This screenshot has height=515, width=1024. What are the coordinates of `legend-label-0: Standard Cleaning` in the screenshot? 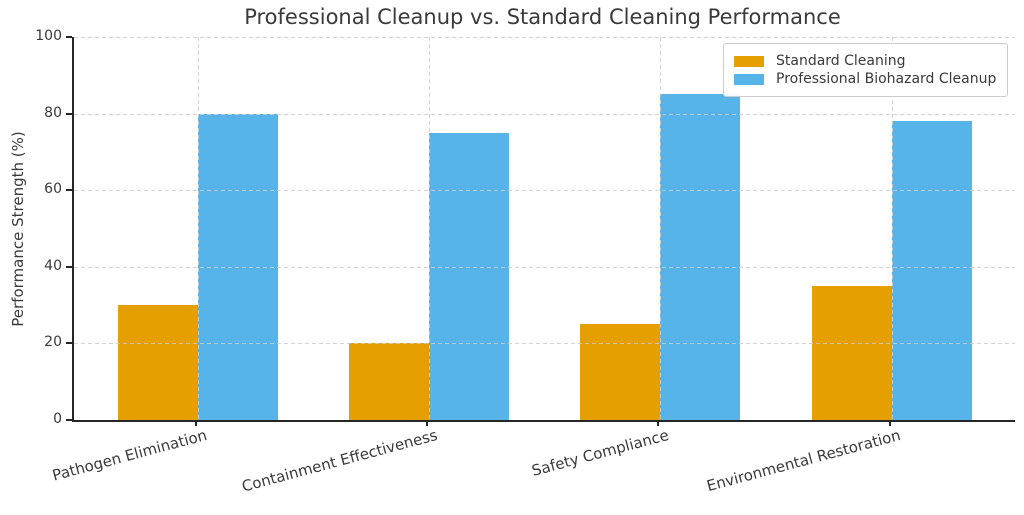 It's located at (841, 61).